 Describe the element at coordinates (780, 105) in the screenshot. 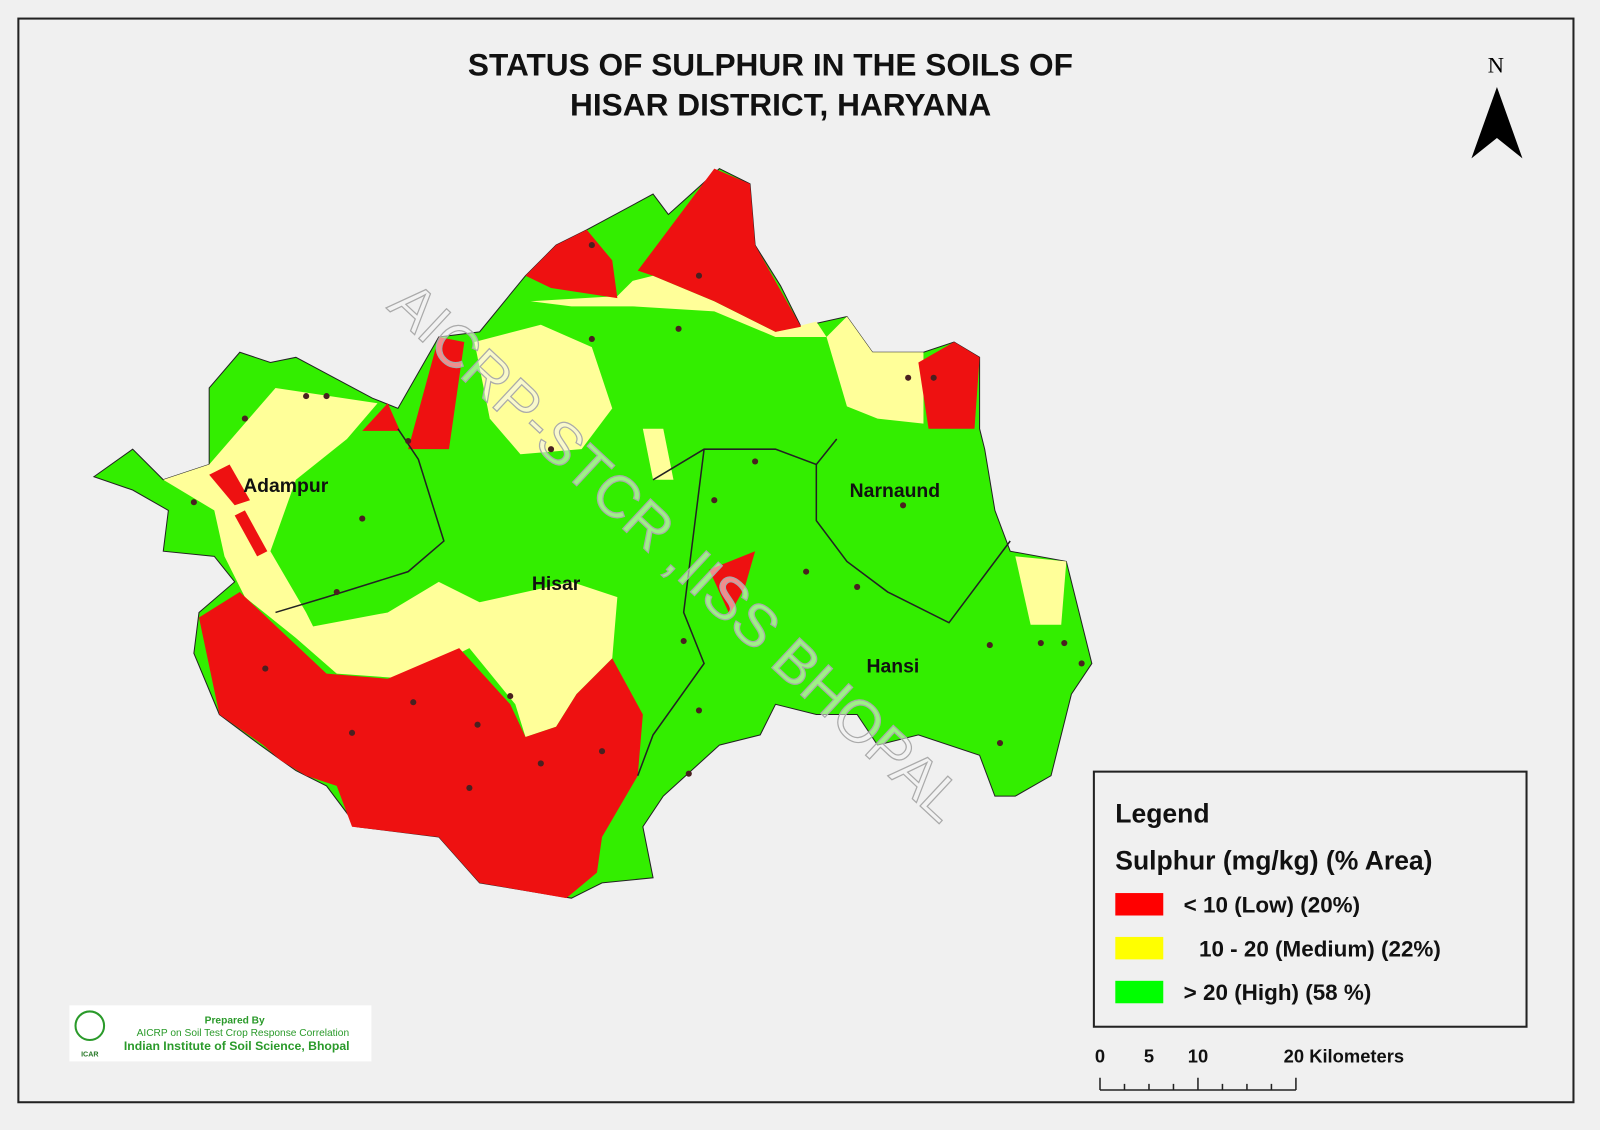

I see `title-line2: HISAR DISTRICT, HARYANA` at that location.